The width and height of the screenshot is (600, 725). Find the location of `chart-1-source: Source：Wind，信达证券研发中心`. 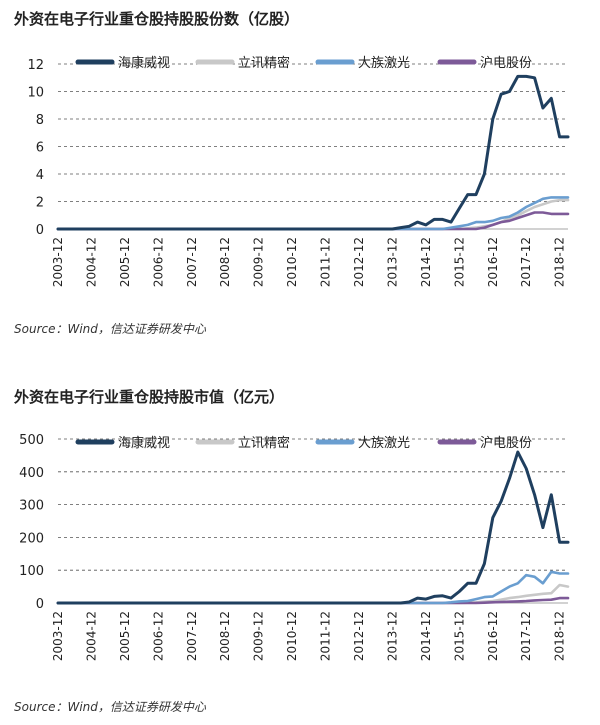

chart-1-source: Source：Wind，信达证券研发中心 is located at coordinates (110, 329).